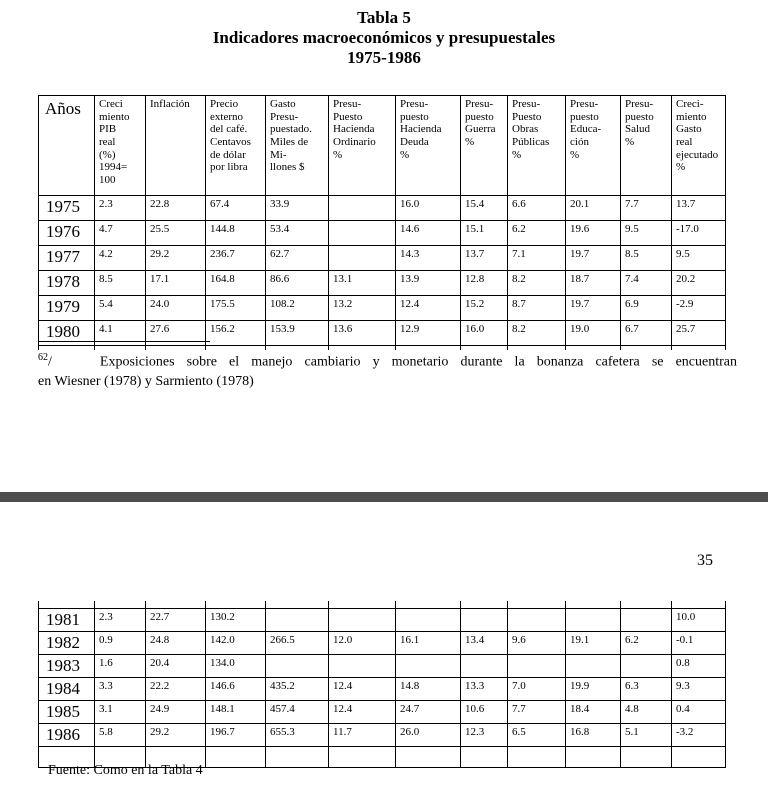  I want to click on table-cell: 13.1, so click(362, 283).